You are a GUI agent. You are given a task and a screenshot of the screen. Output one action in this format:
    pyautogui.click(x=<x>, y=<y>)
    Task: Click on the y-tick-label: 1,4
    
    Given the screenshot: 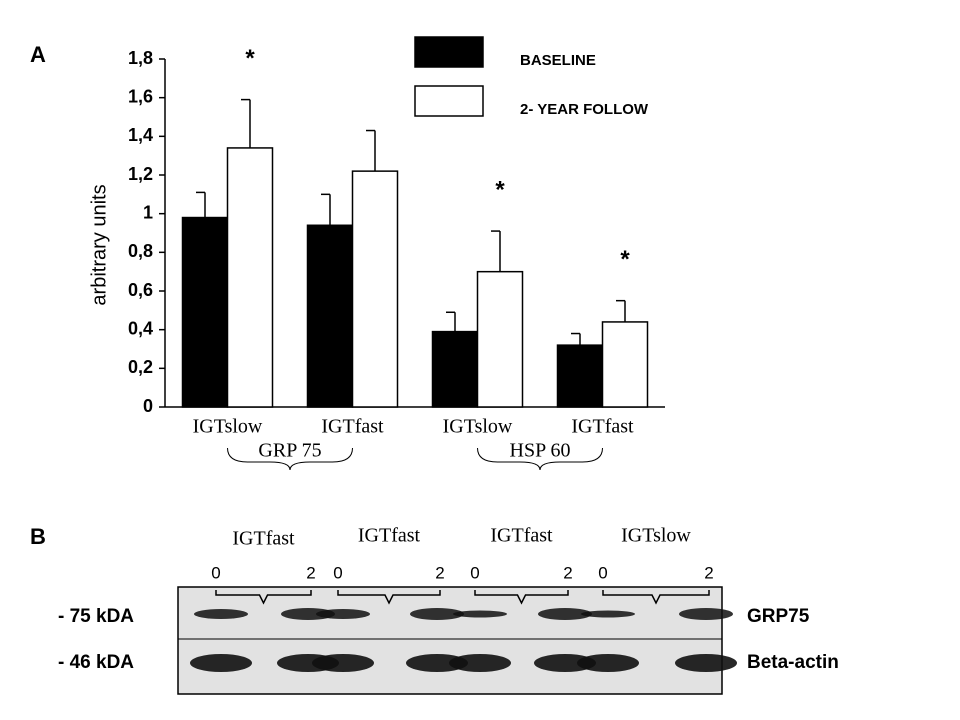 What is the action you would take?
    pyautogui.click(x=140, y=135)
    